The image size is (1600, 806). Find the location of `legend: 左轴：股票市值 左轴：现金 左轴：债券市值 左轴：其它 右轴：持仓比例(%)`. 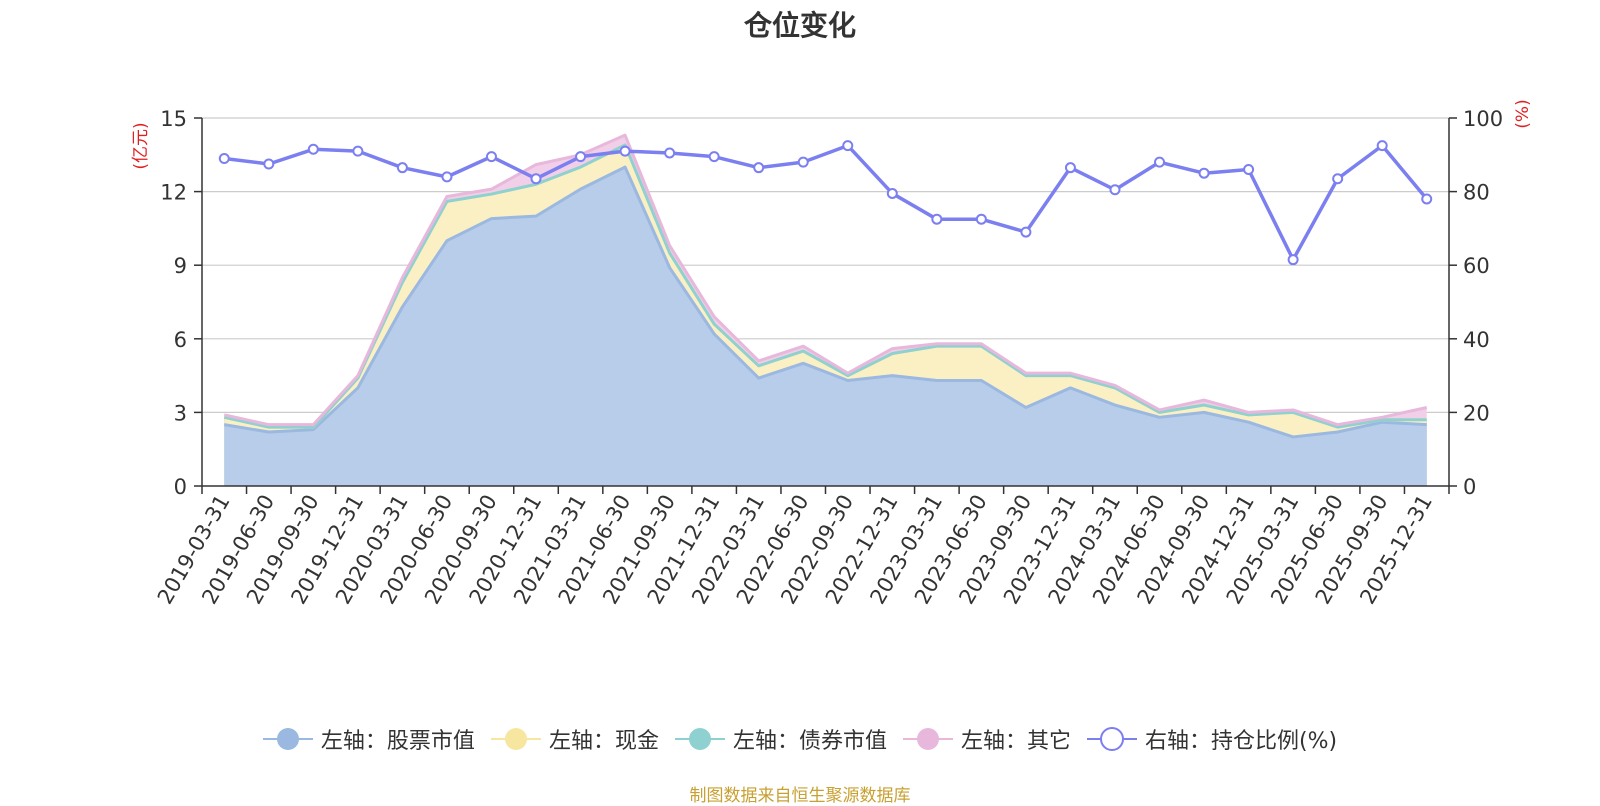

legend: 左轴：股票市值 左轴：现金 左轴：债券市值 左轴：其它 右轴：持仓比例(%) is located at coordinates (800, 739).